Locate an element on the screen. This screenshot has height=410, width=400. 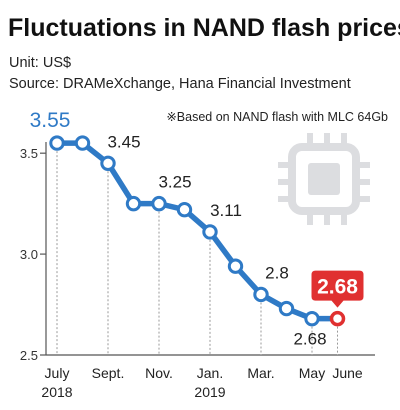
data-label: 2.8 is located at coordinates (277, 272).